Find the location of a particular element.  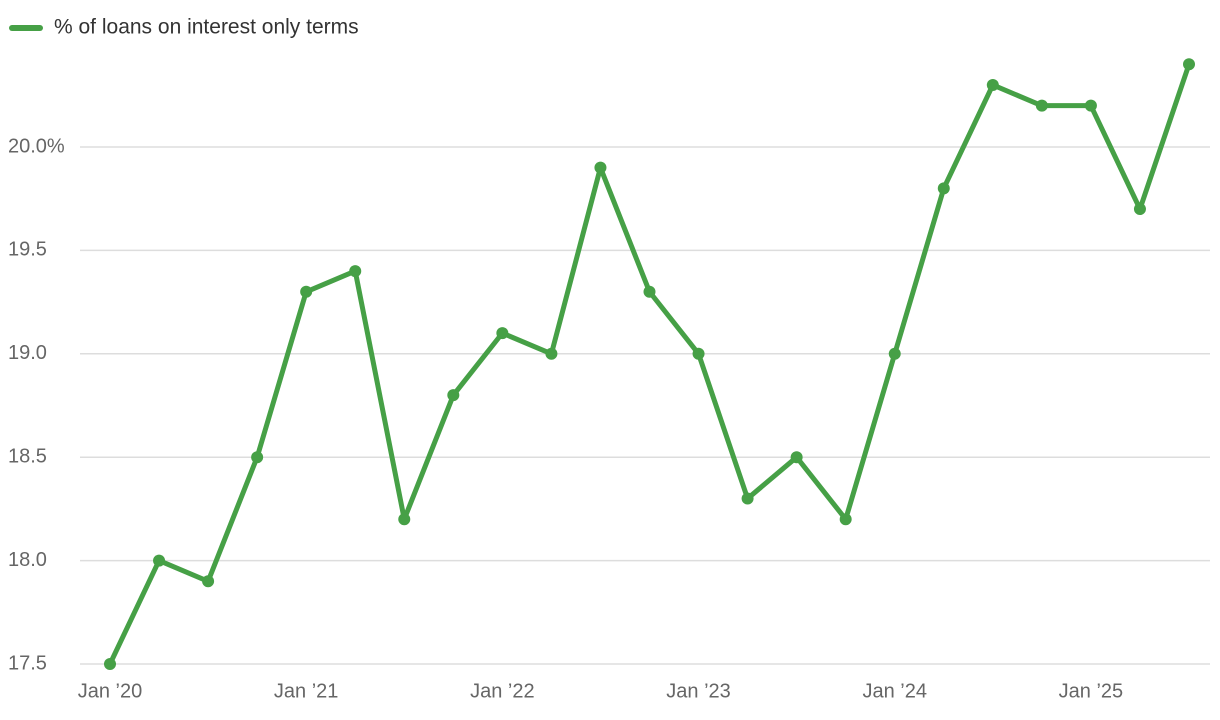

y-tick-label: 18.0 is located at coordinates (27, 560).